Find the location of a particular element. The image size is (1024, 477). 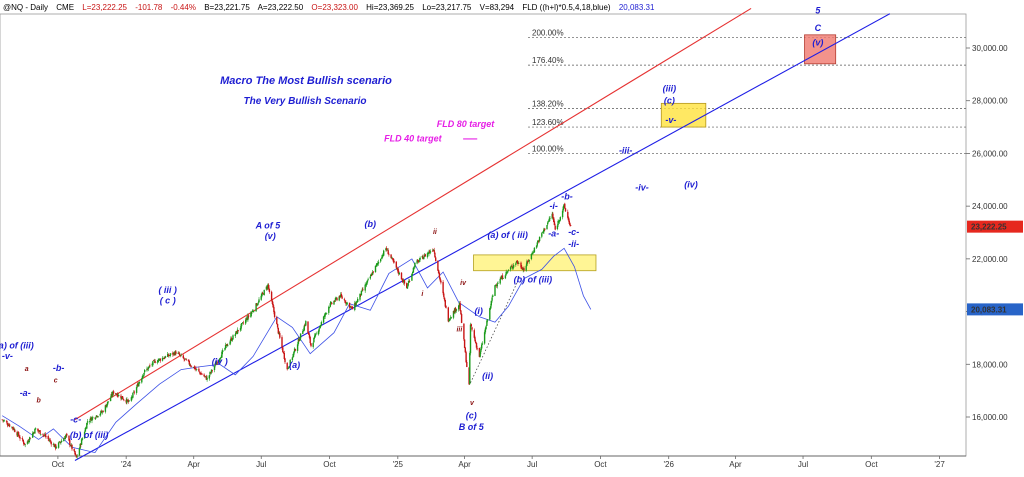

wave-label: A of 5 is located at coordinates (268, 226).